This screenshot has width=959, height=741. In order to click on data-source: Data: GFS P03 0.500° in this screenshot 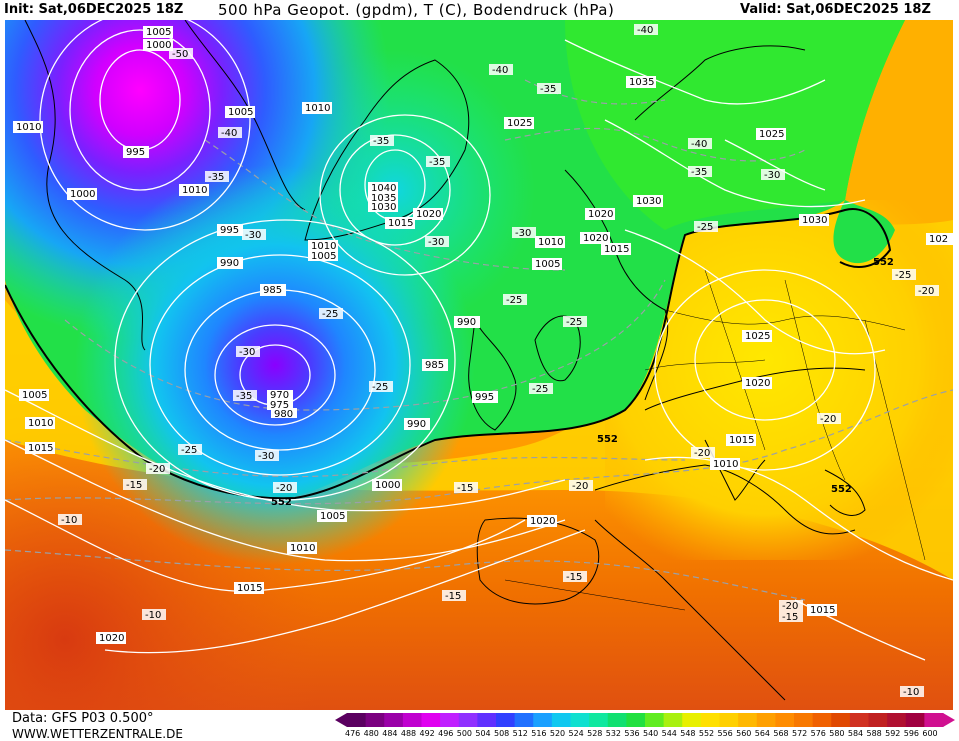, I will do `click(83, 718)`.